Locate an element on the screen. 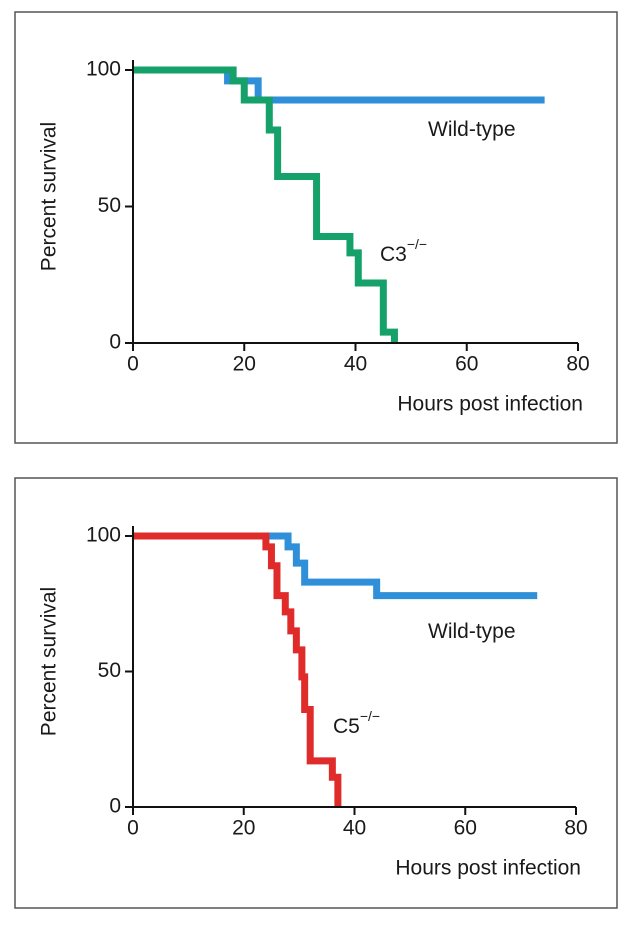  annotation-text: C5 is located at coordinates (346, 726).